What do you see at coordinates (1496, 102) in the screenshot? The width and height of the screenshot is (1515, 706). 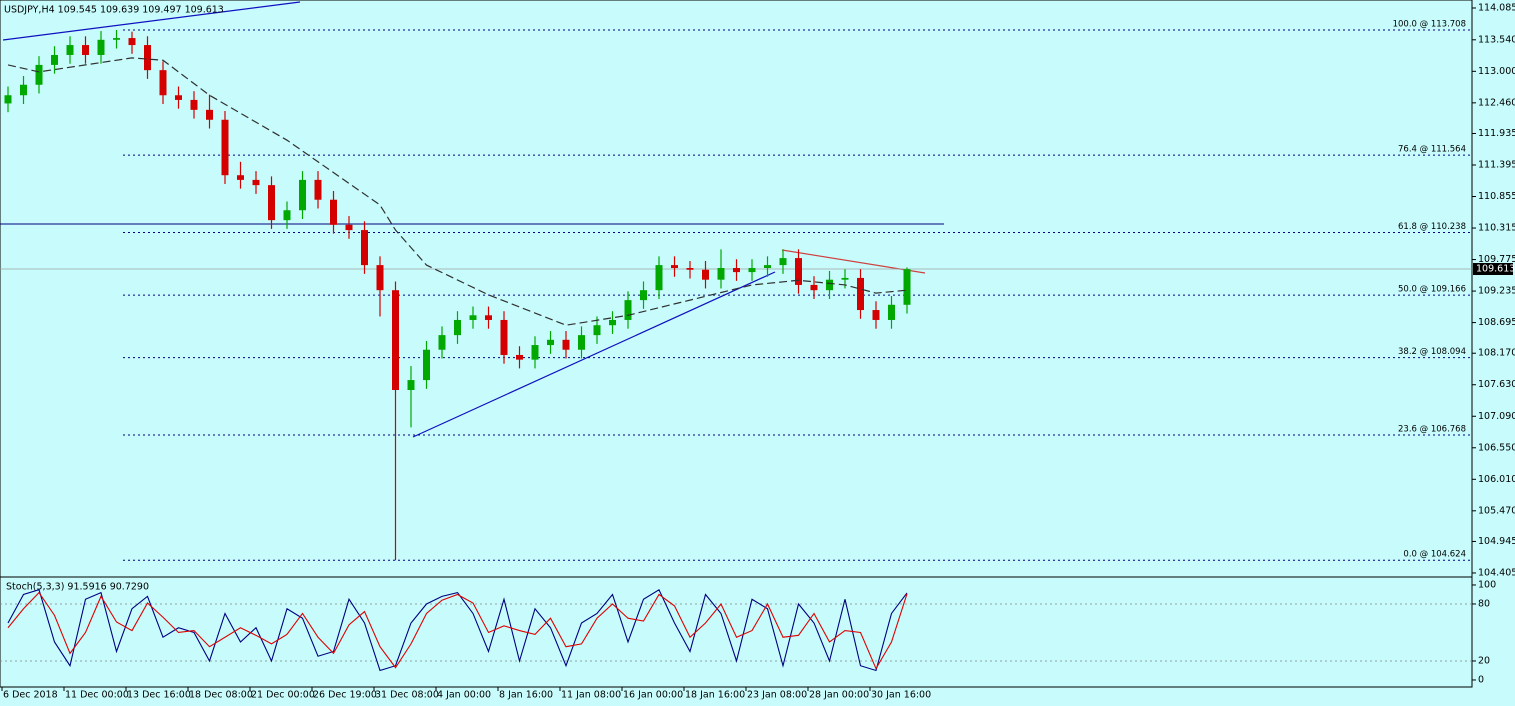 I see `y-tick-label: 112.460` at bounding box center [1496, 102].